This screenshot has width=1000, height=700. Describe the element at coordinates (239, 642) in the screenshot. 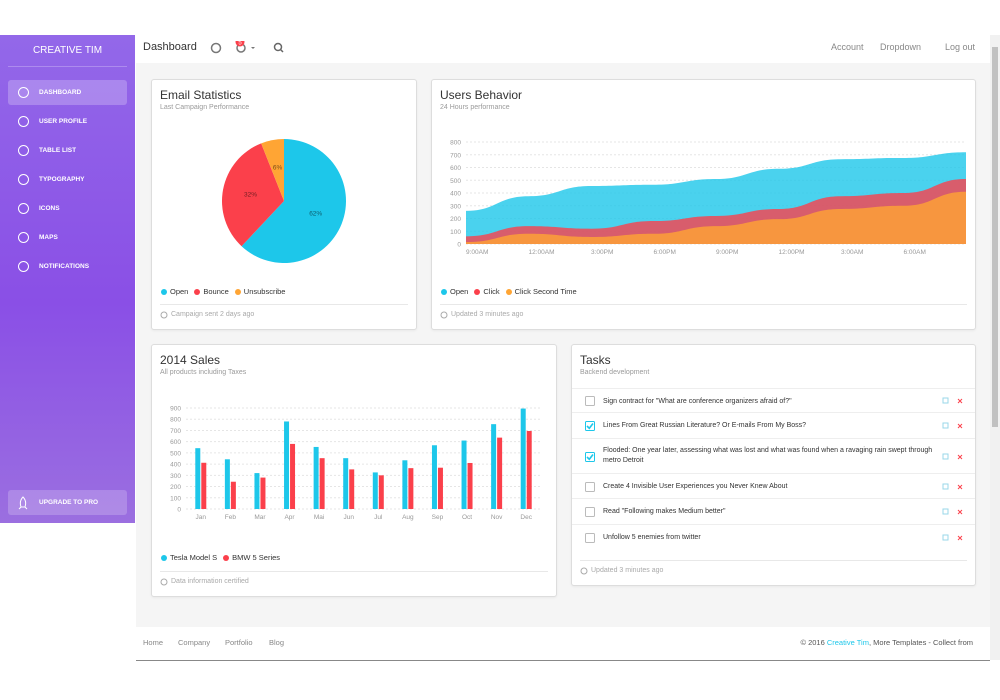

I see `footer-link: Portfolio` at that location.